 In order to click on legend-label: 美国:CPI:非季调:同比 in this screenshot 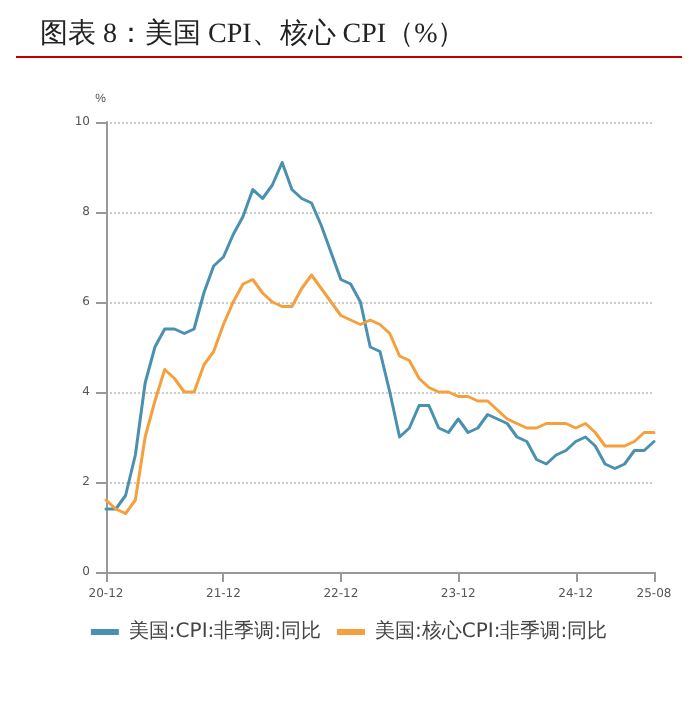, I will do `click(225, 631)`.